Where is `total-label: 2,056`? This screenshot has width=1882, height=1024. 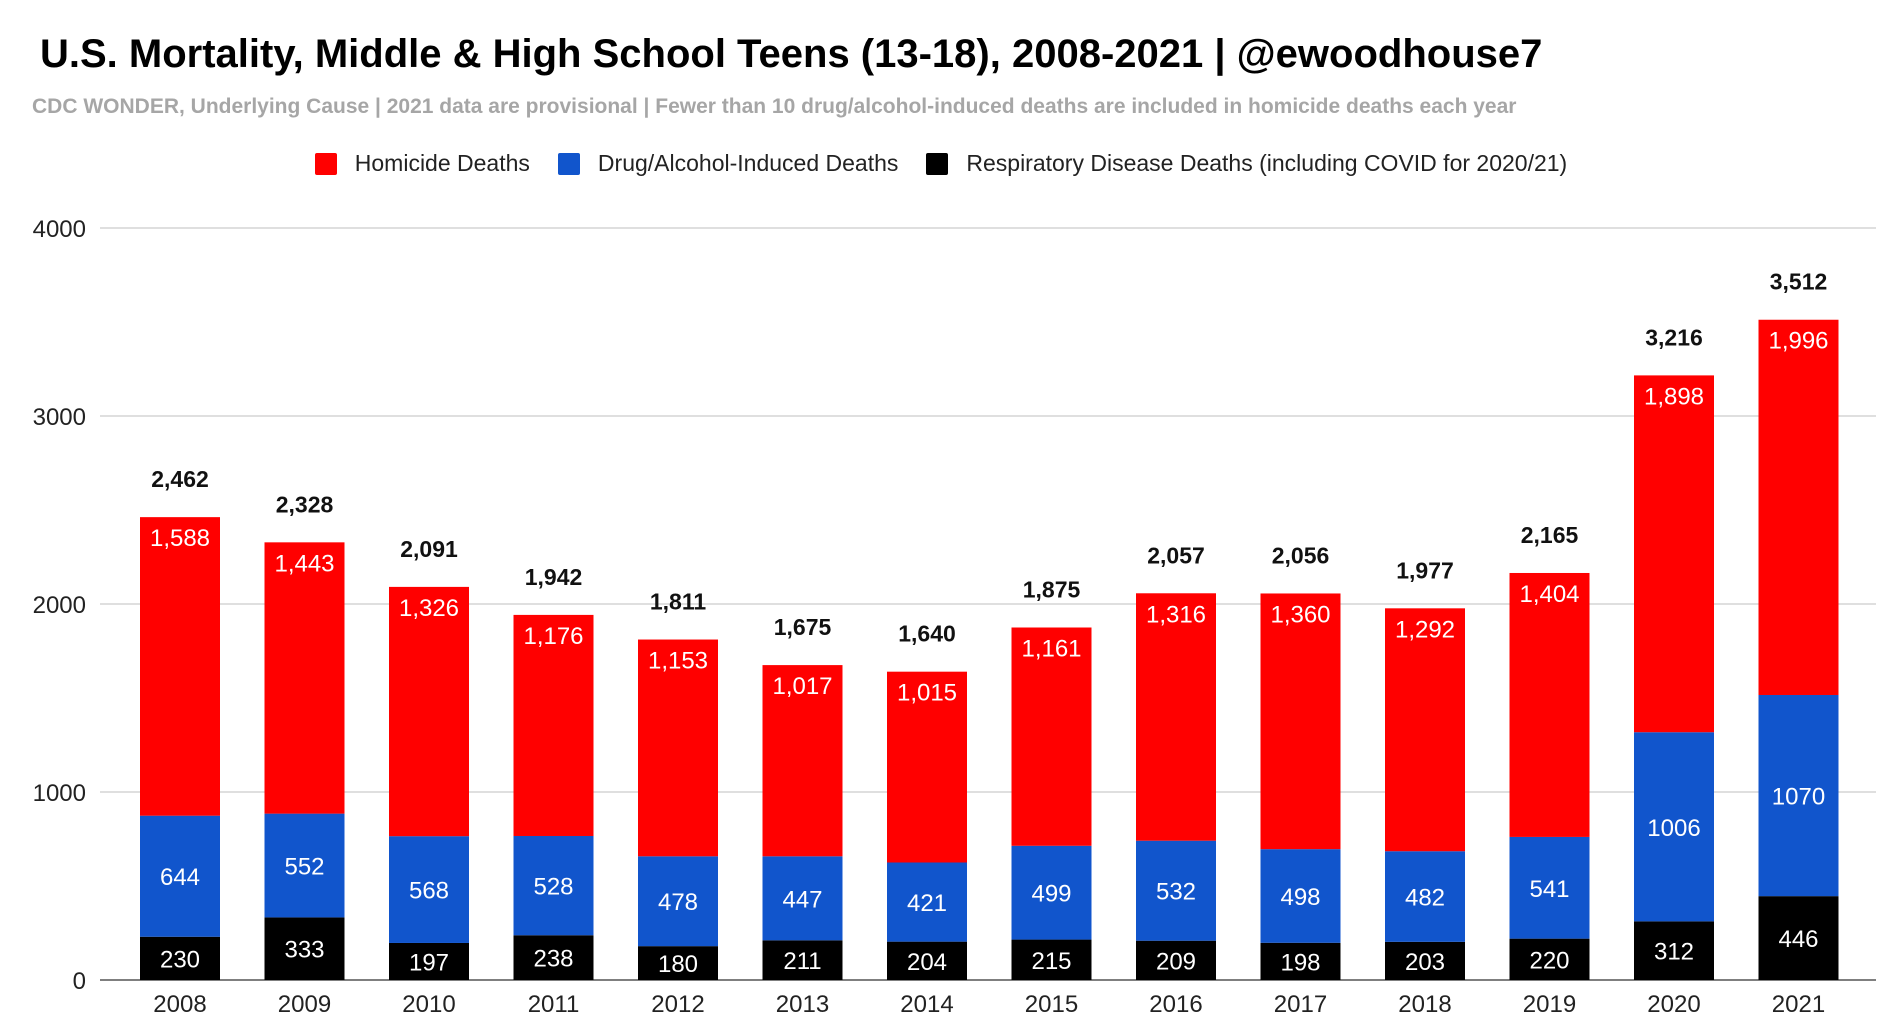
total-label: 2,056 is located at coordinates (1301, 555).